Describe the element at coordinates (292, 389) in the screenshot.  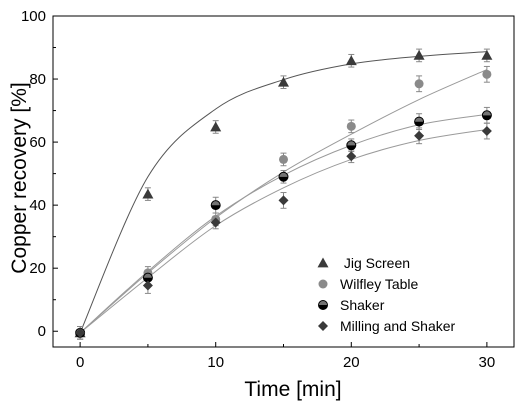
I see `x-axis-title: Time [min]` at that location.